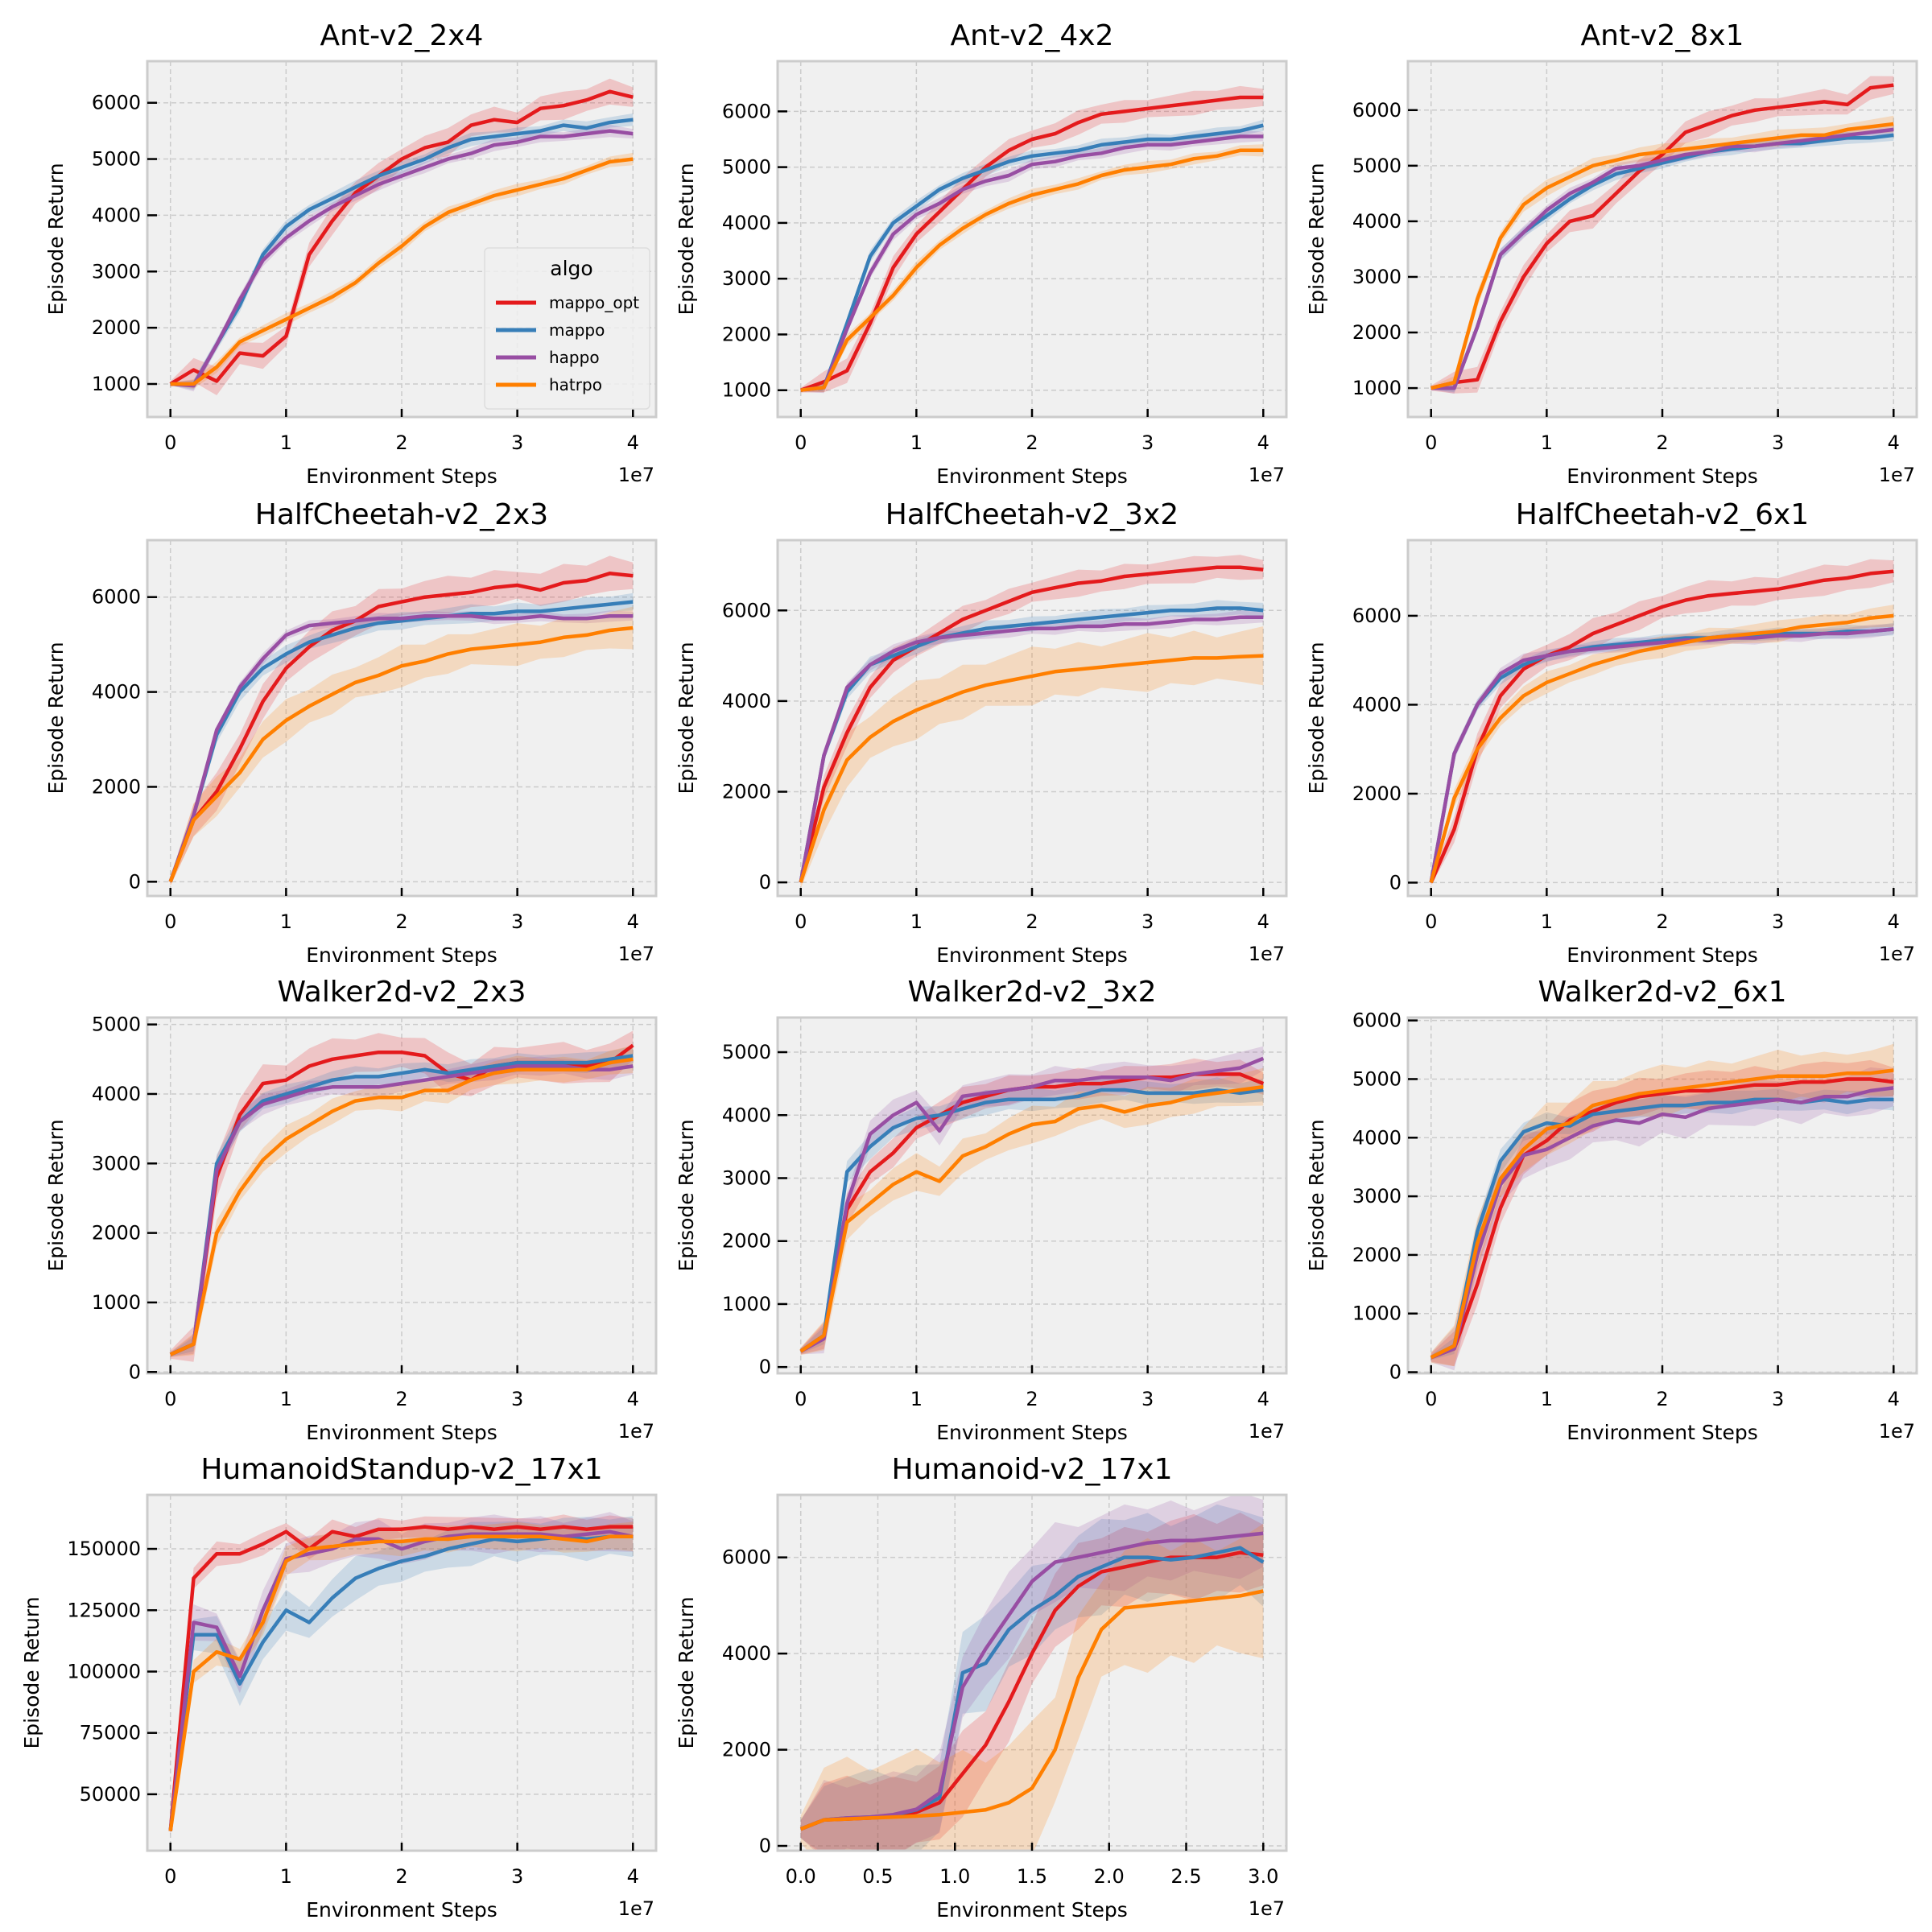 Image resolution: width=1932 pixels, height=1932 pixels. What do you see at coordinates (104, 1671) in the screenshot?
I see `y-tick-label: 100000` at bounding box center [104, 1671].